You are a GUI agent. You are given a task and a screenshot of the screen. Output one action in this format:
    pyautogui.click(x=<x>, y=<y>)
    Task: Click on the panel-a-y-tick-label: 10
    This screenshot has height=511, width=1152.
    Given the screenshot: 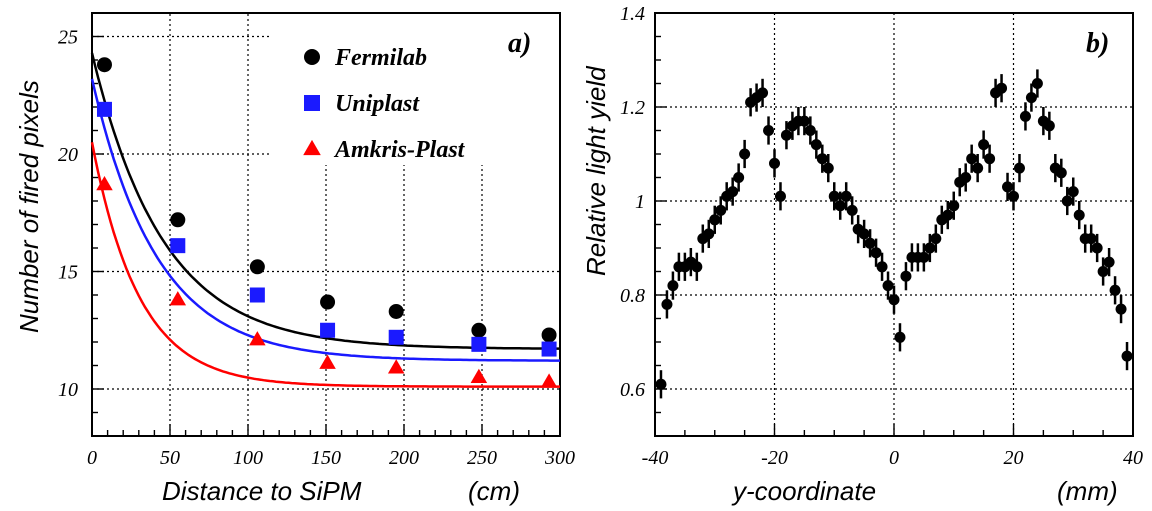 What is the action you would take?
    pyautogui.click(x=68, y=390)
    